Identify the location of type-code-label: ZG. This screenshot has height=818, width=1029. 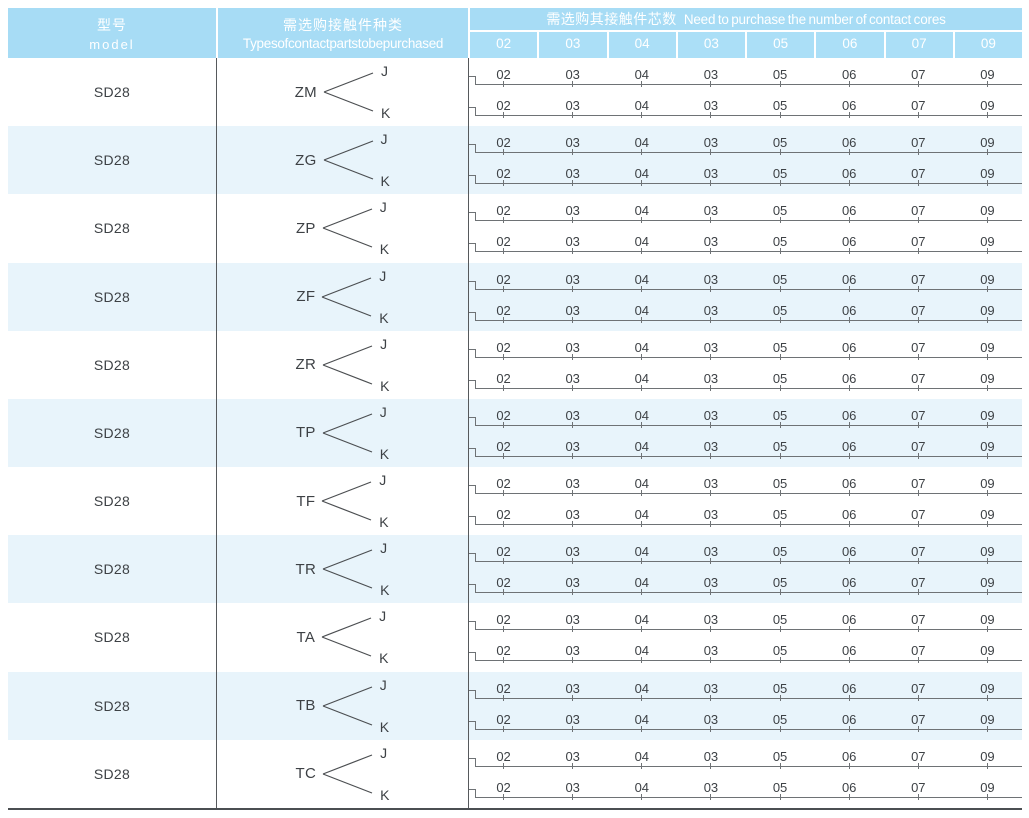
(306, 160).